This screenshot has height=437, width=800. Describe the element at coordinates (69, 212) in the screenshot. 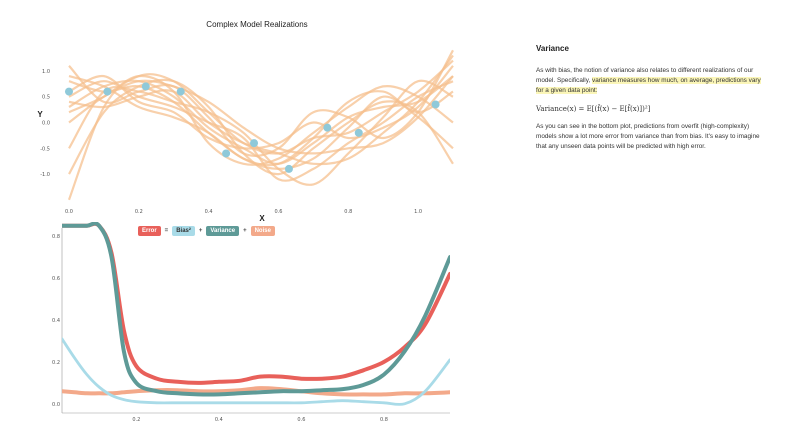

I see `x-tick-label: 0.0` at that location.